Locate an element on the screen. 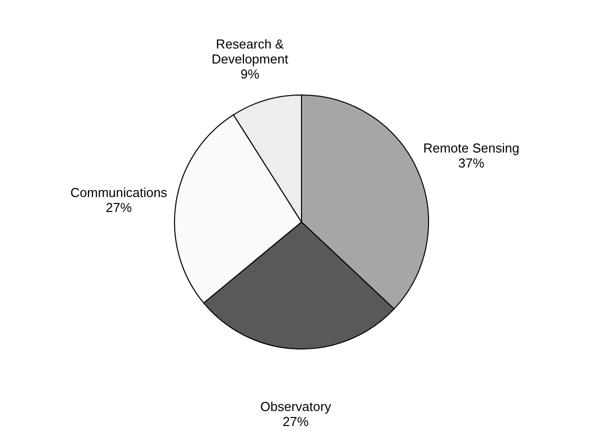  slice-label: Observatory is located at coordinates (296, 406).